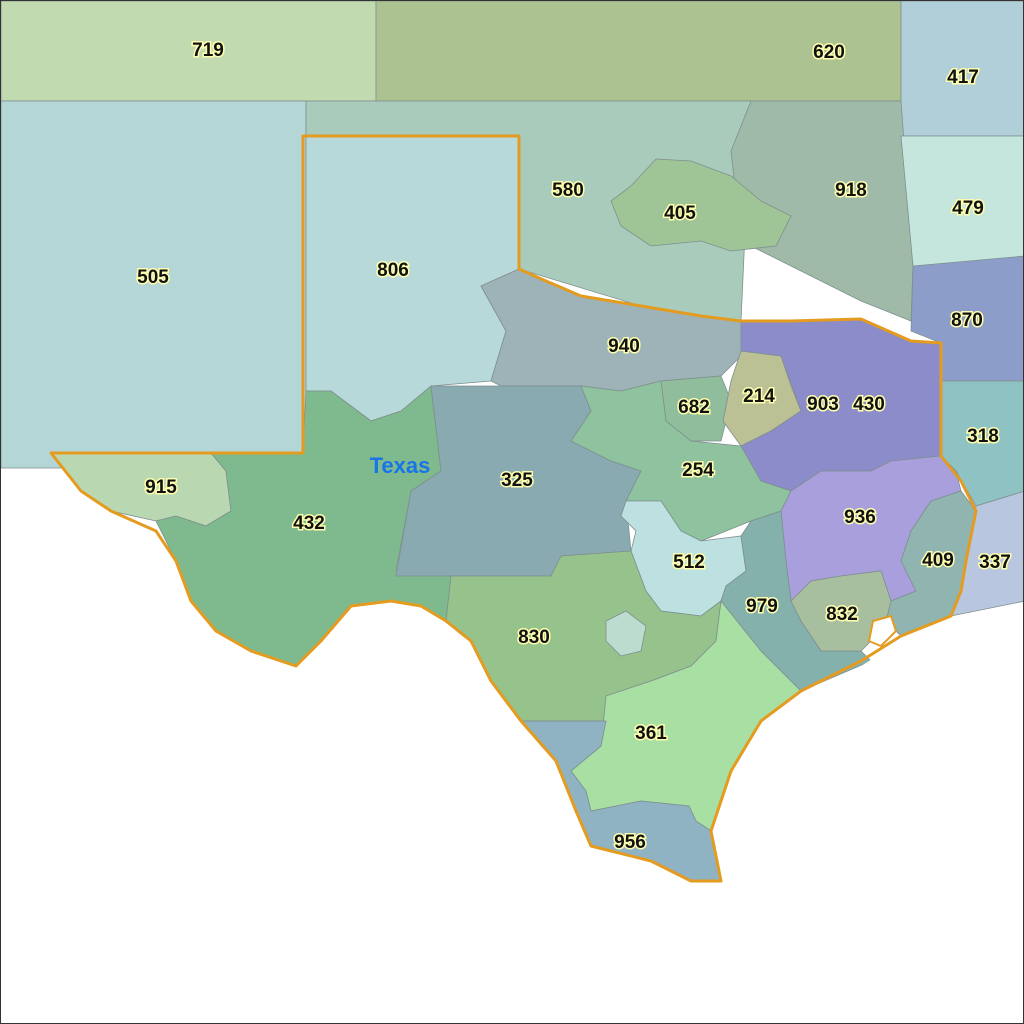 The height and width of the screenshot is (1024, 1024). I want to click on label-719: 719, so click(208, 50).